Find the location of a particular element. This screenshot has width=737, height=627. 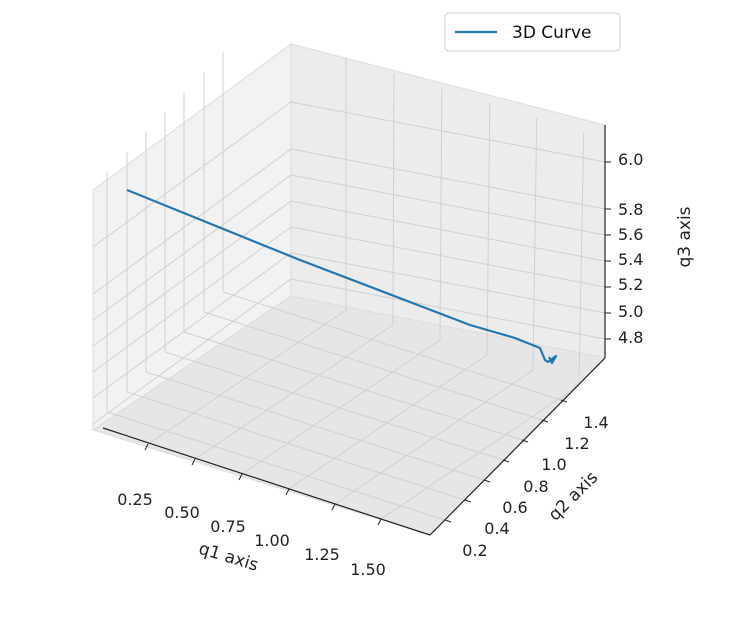

legend: 3D Curve is located at coordinates (532, 32).